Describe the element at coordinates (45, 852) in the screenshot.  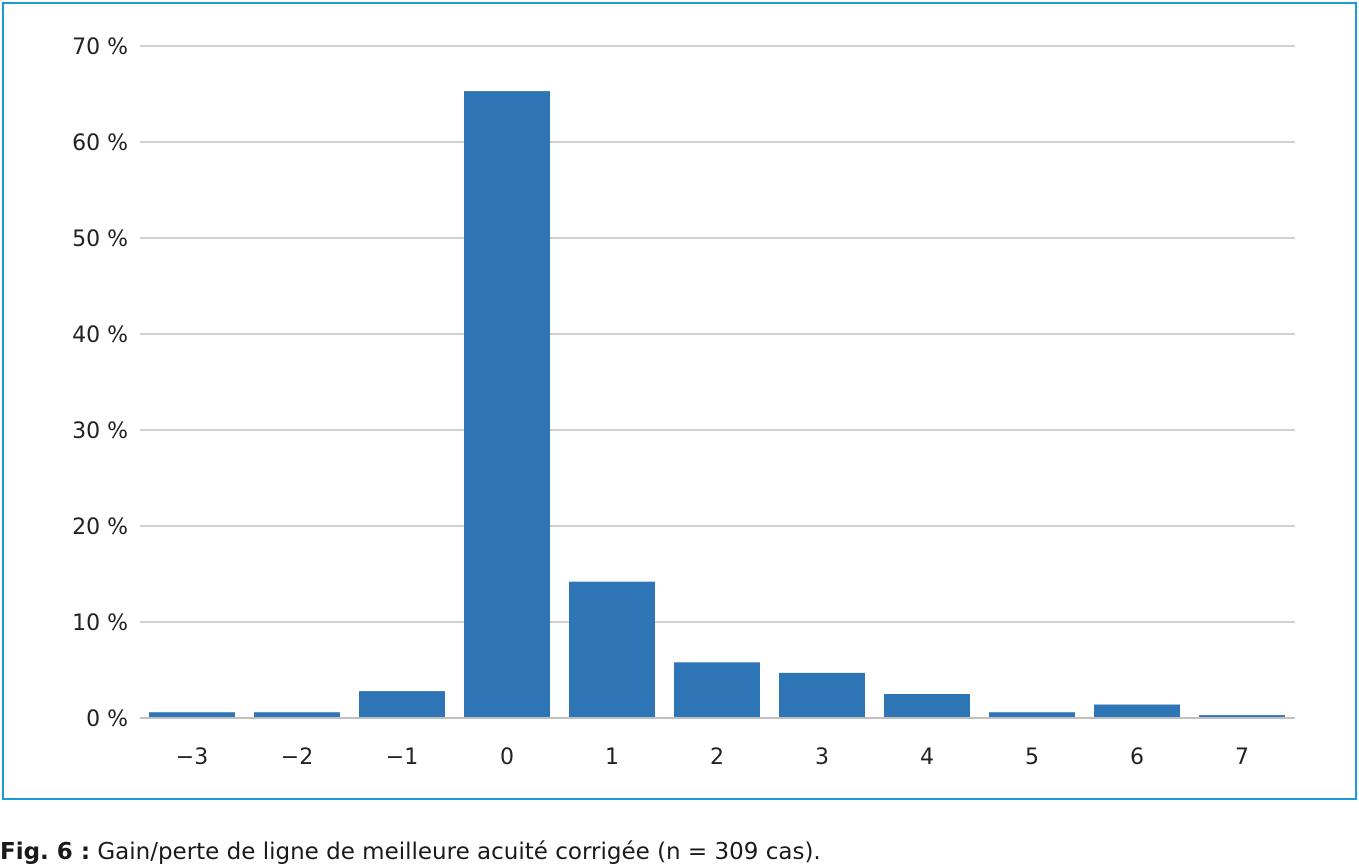
I see `caption-label: Fig. 6 :` at that location.